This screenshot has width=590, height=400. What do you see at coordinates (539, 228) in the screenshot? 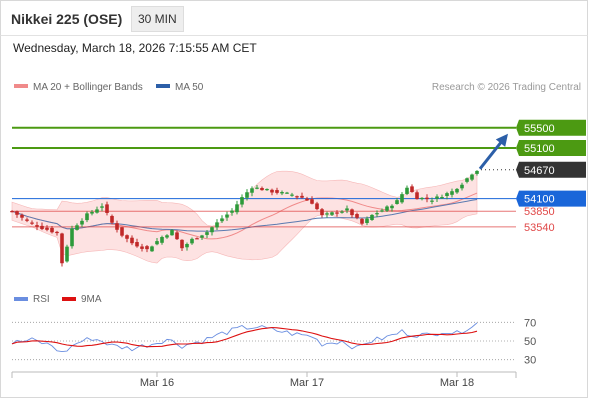
I see `level-label-53540: 53540` at bounding box center [539, 228].